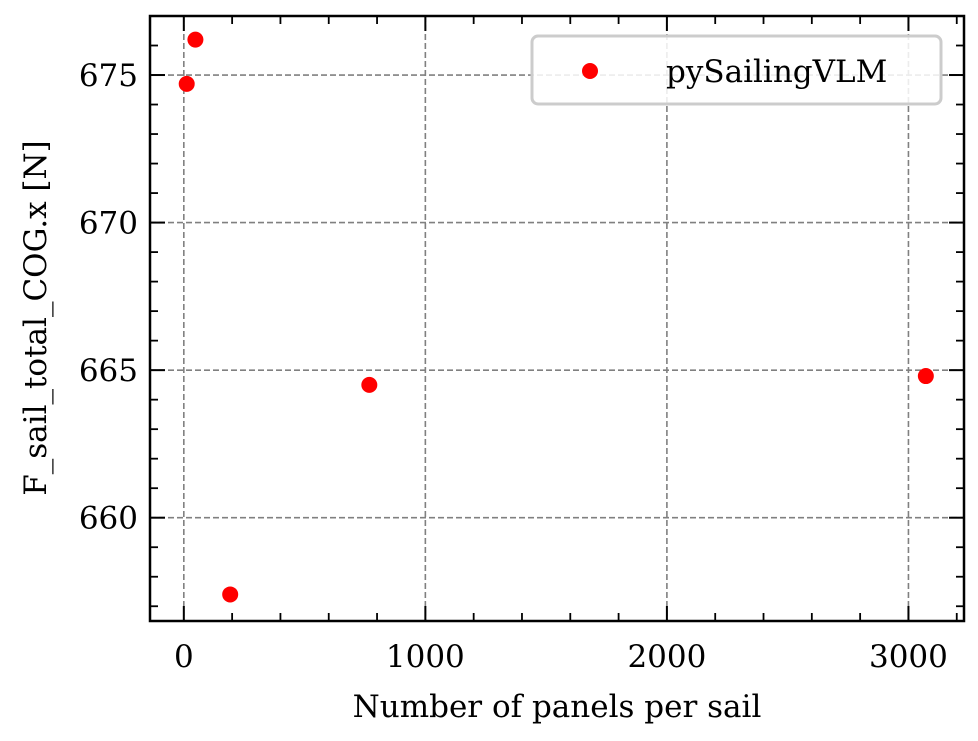 The image size is (978, 741). I want to click on y-tick-label: 660, so click(108, 519).